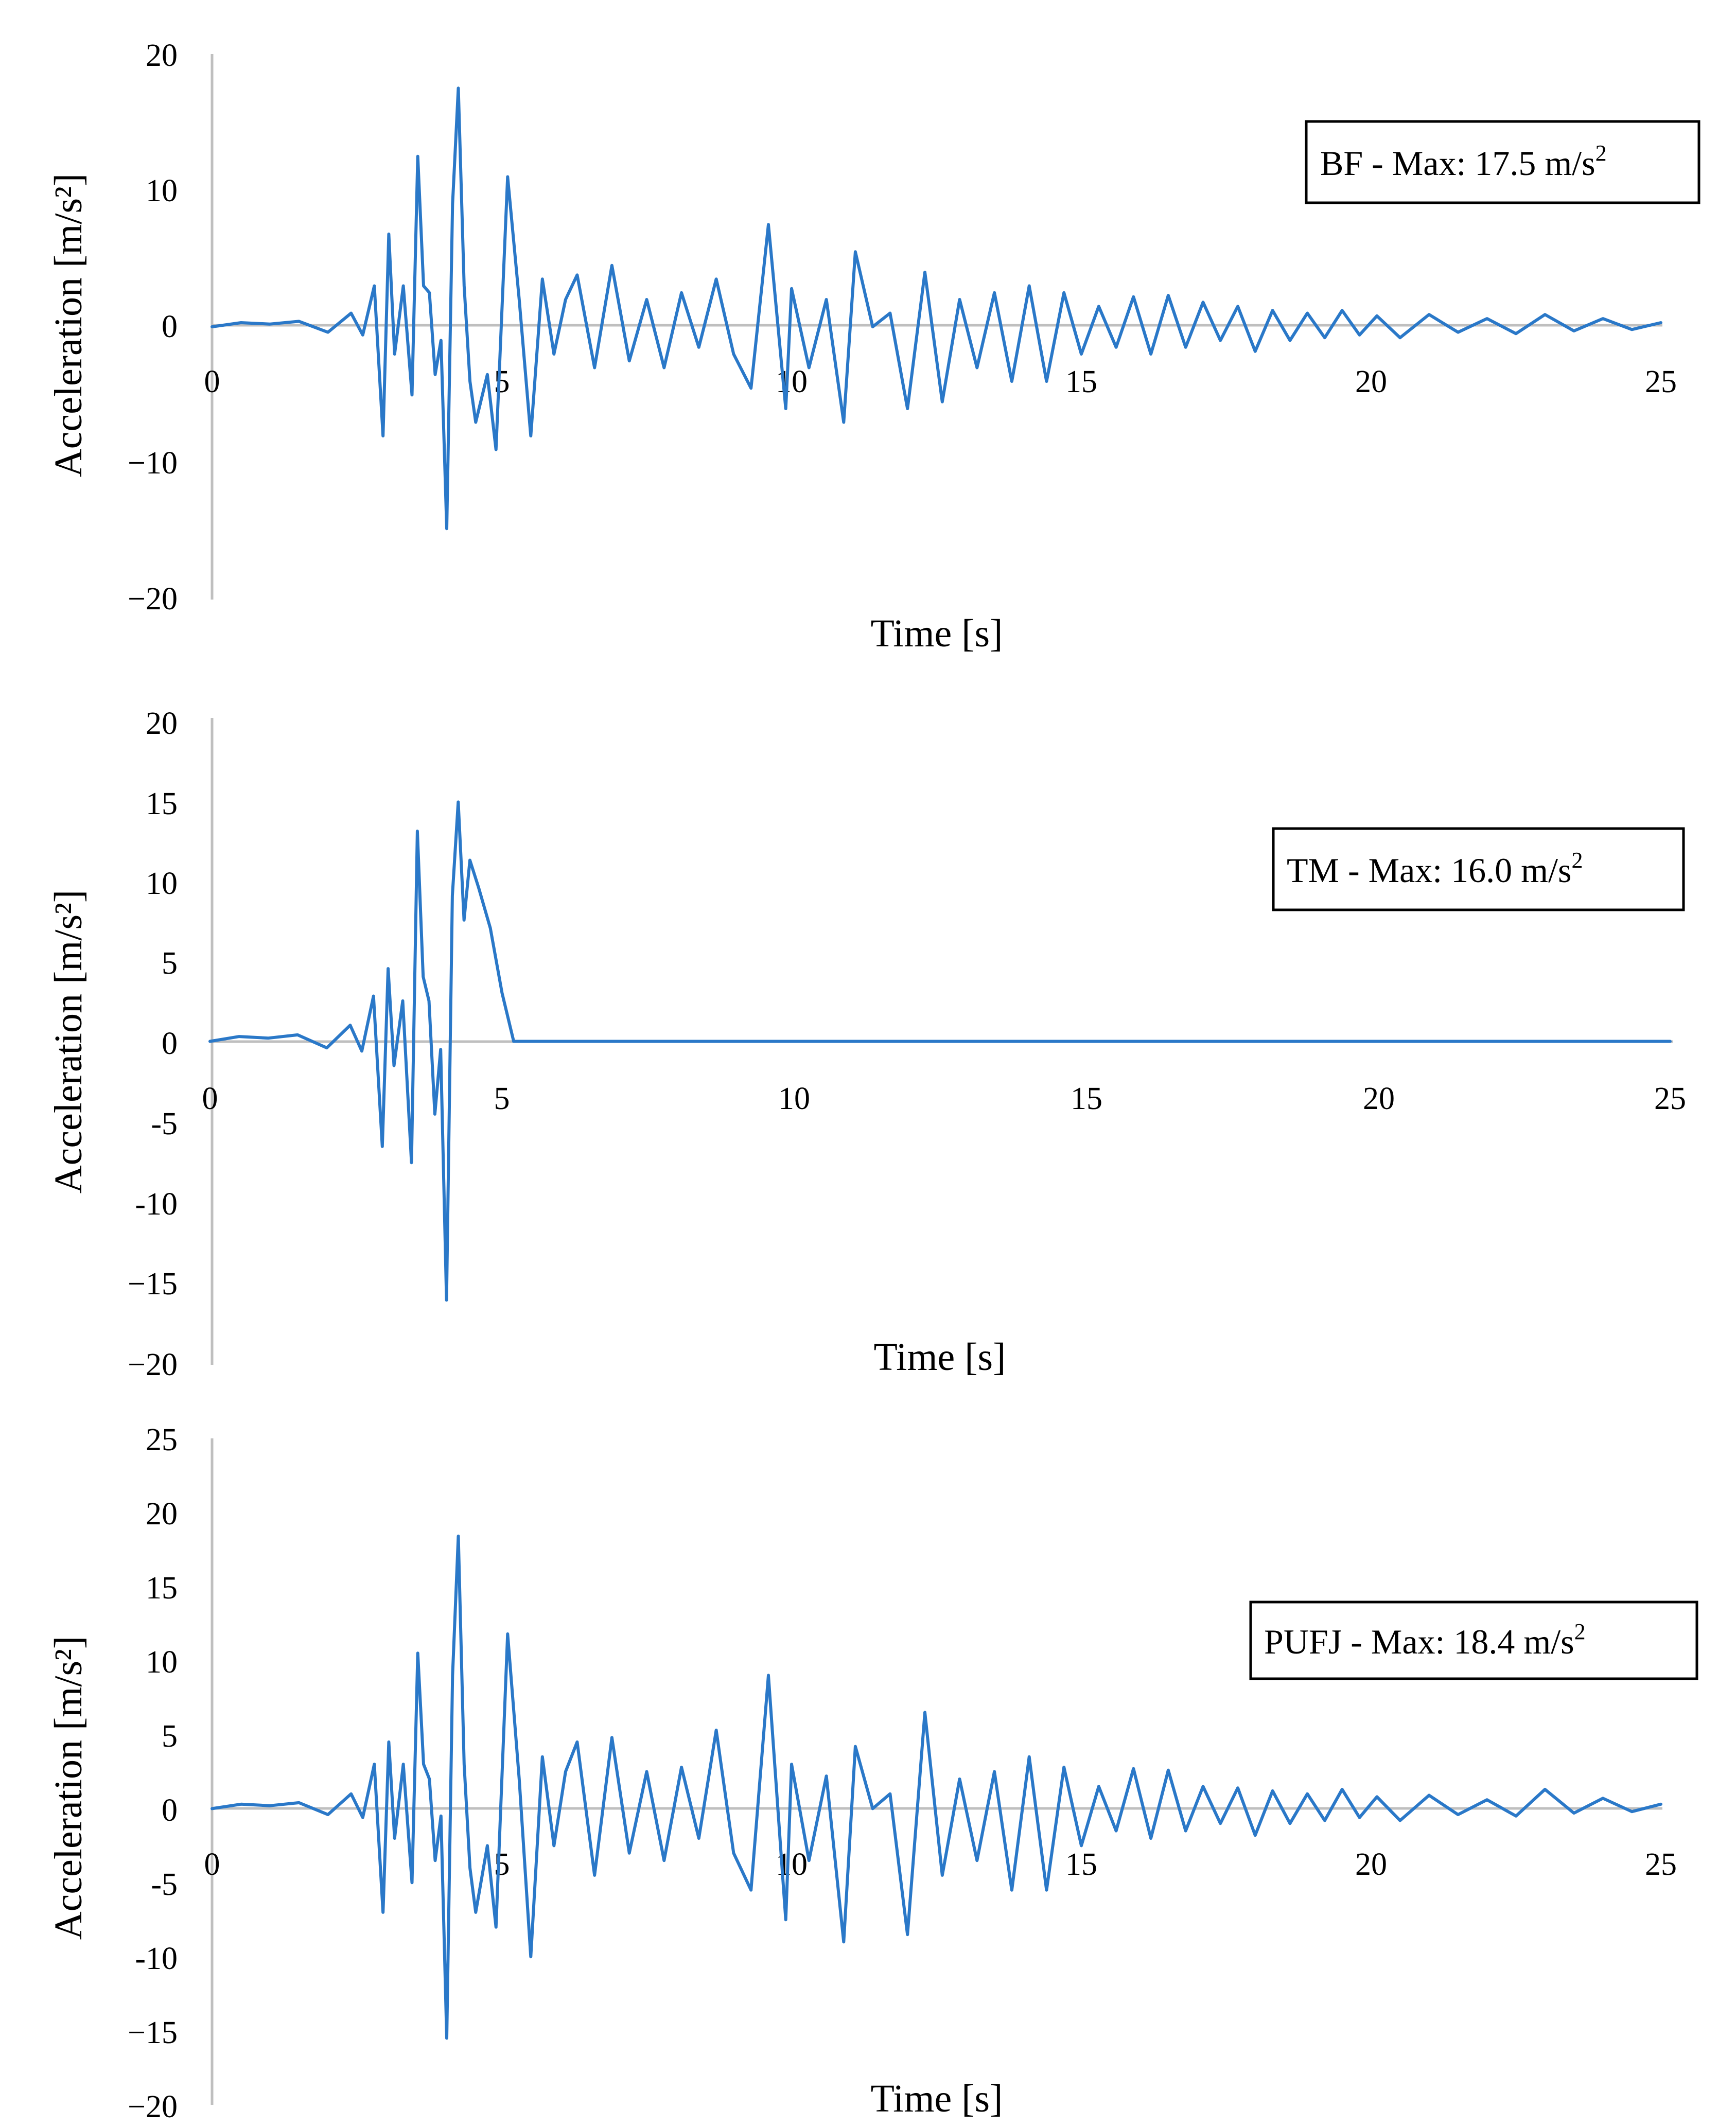 The width and height of the screenshot is (1736, 2128). Describe the element at coordinates (153, 463) in the screenshot. I see `y-tick-label: −10` at that location.